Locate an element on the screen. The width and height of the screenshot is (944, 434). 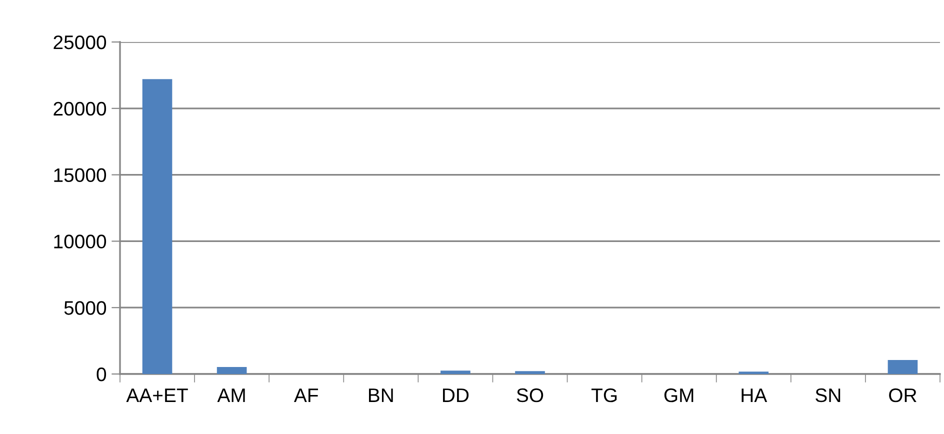
x-tick-label: HA is located at coordinates (755, 395).